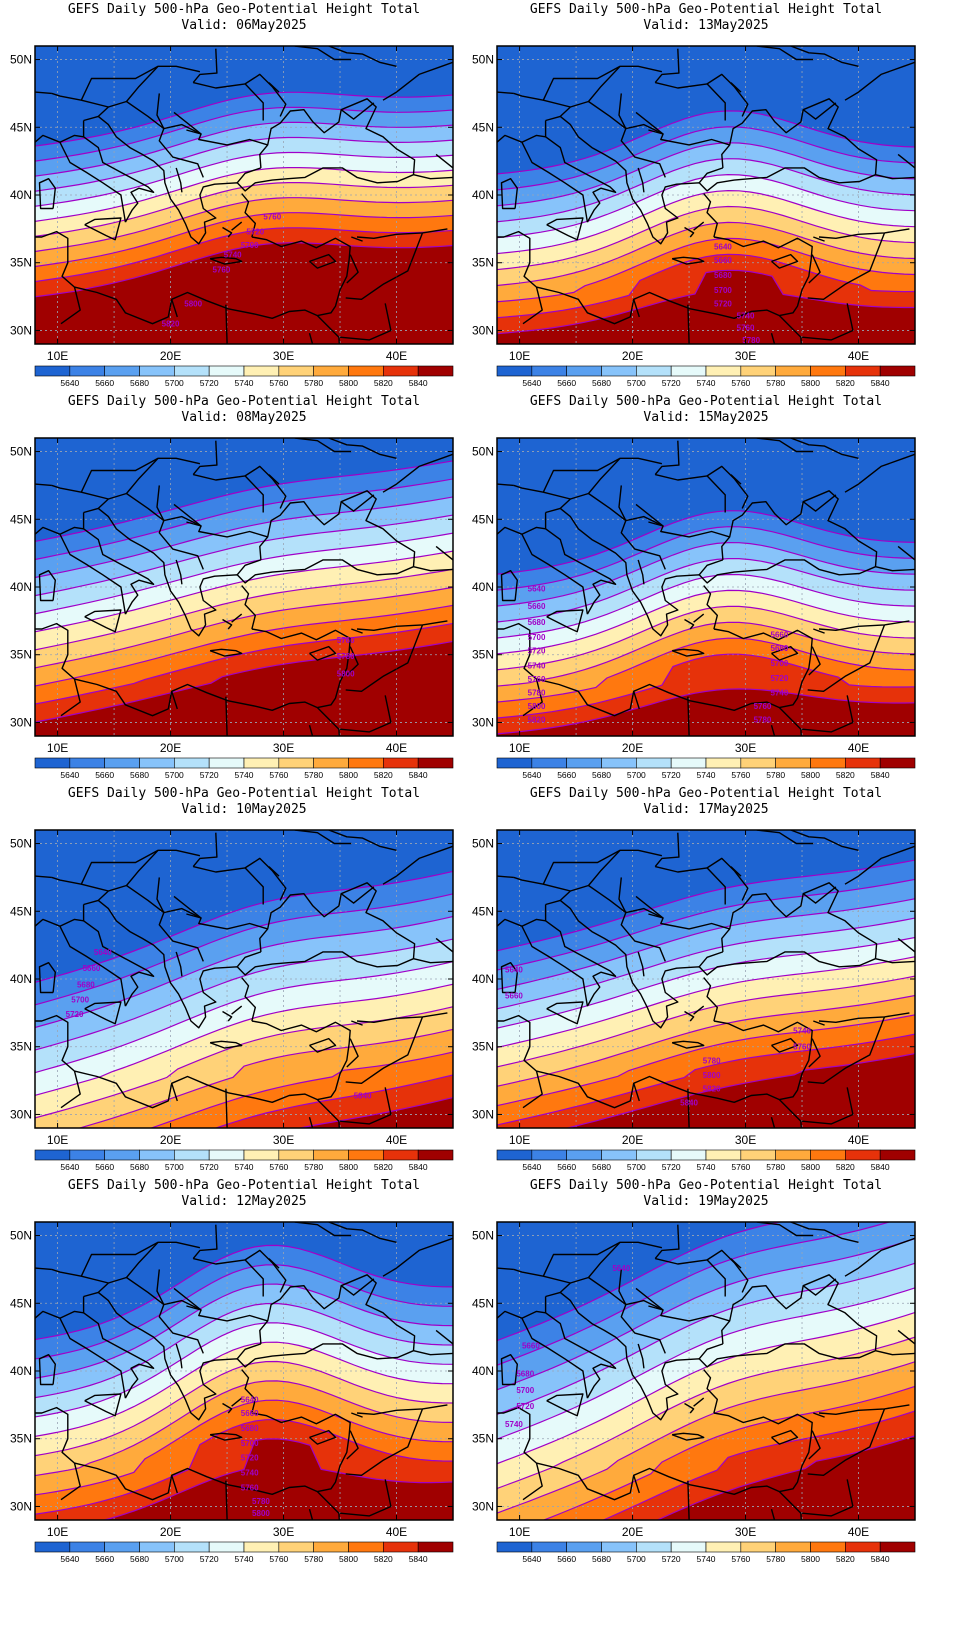  What do you see at coordinates (243, 809) in the screenshot?
I see `panel-valid-date: Valid: 10May2025` at bounding box center [243, 809].